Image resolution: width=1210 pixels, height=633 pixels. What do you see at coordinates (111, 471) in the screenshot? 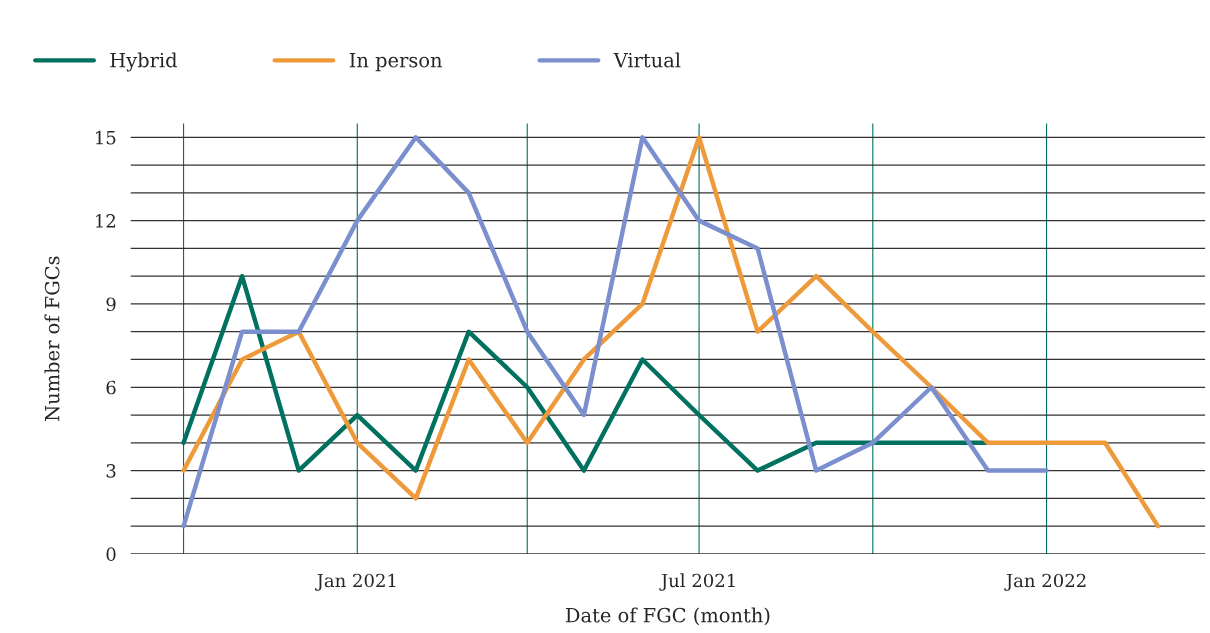
I see `y-tick-label: 3` at bounding box center [111, 471].